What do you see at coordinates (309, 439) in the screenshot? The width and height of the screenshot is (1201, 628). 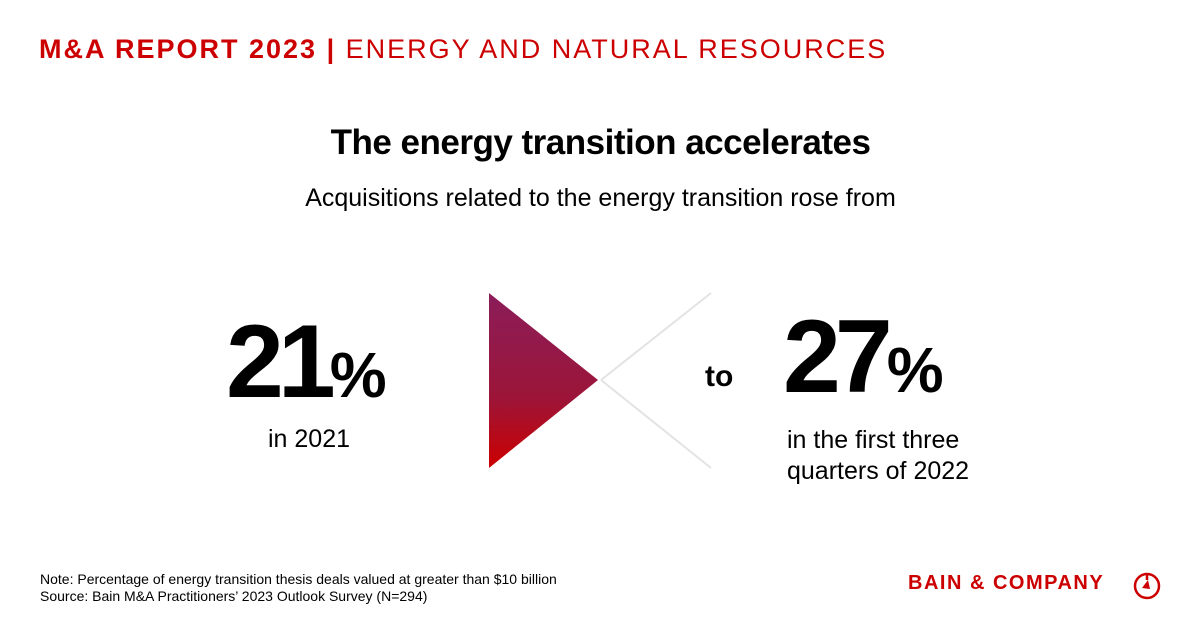 I see `stat-2021-label: in 2021` at bounding box center [309, 439].